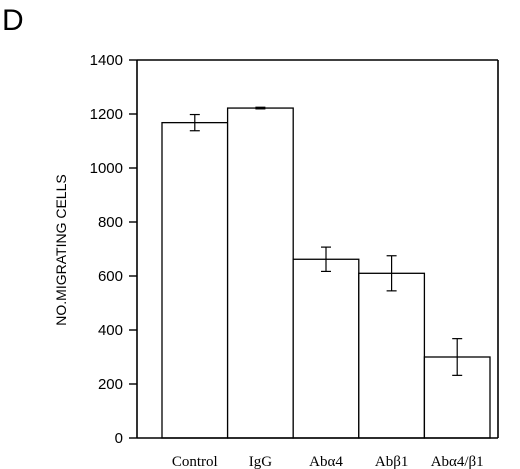  Describe the element at coordinates (119, 438) in the screenshot. I see `y-tick-label-0: 0` at that location.